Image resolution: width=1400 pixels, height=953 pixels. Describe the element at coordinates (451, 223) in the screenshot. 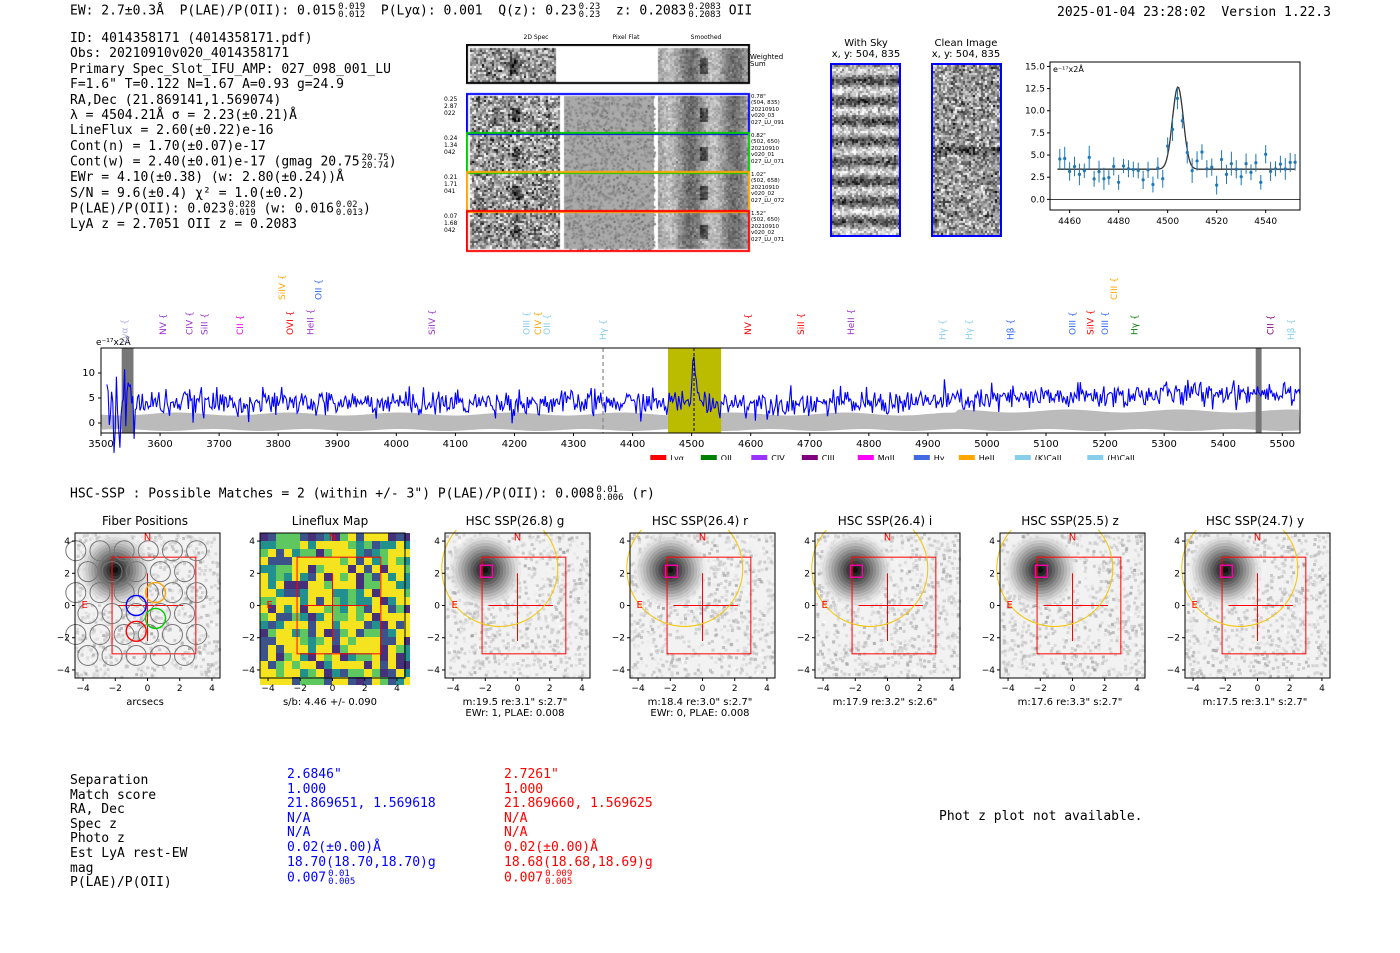

I see `spec2d-left-value: 1.68` at that location.